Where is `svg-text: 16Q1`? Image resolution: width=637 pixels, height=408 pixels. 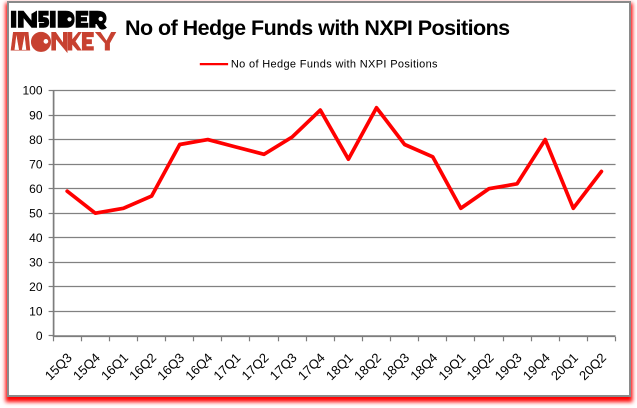 svg-text: 16Q1 is located at coordinates (114, 366).